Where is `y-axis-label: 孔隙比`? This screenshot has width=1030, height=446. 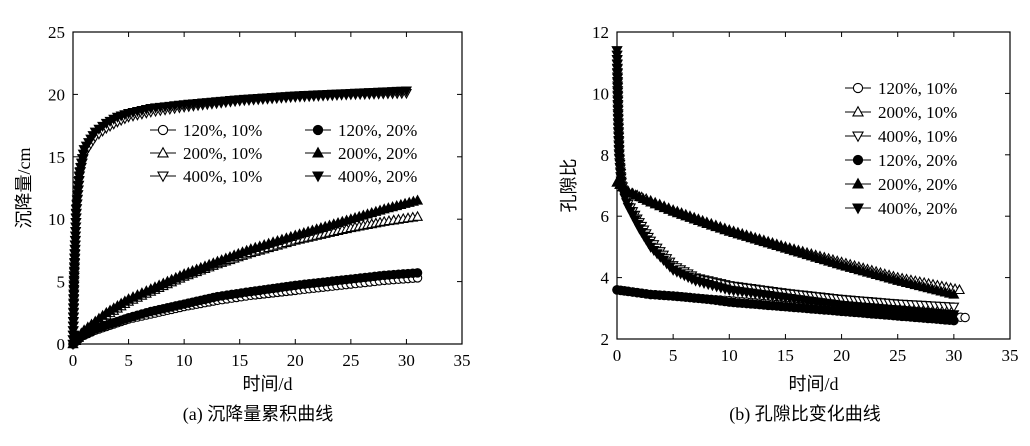
y-axis-label: 孔隙比 is located at coordinates (569, 186).